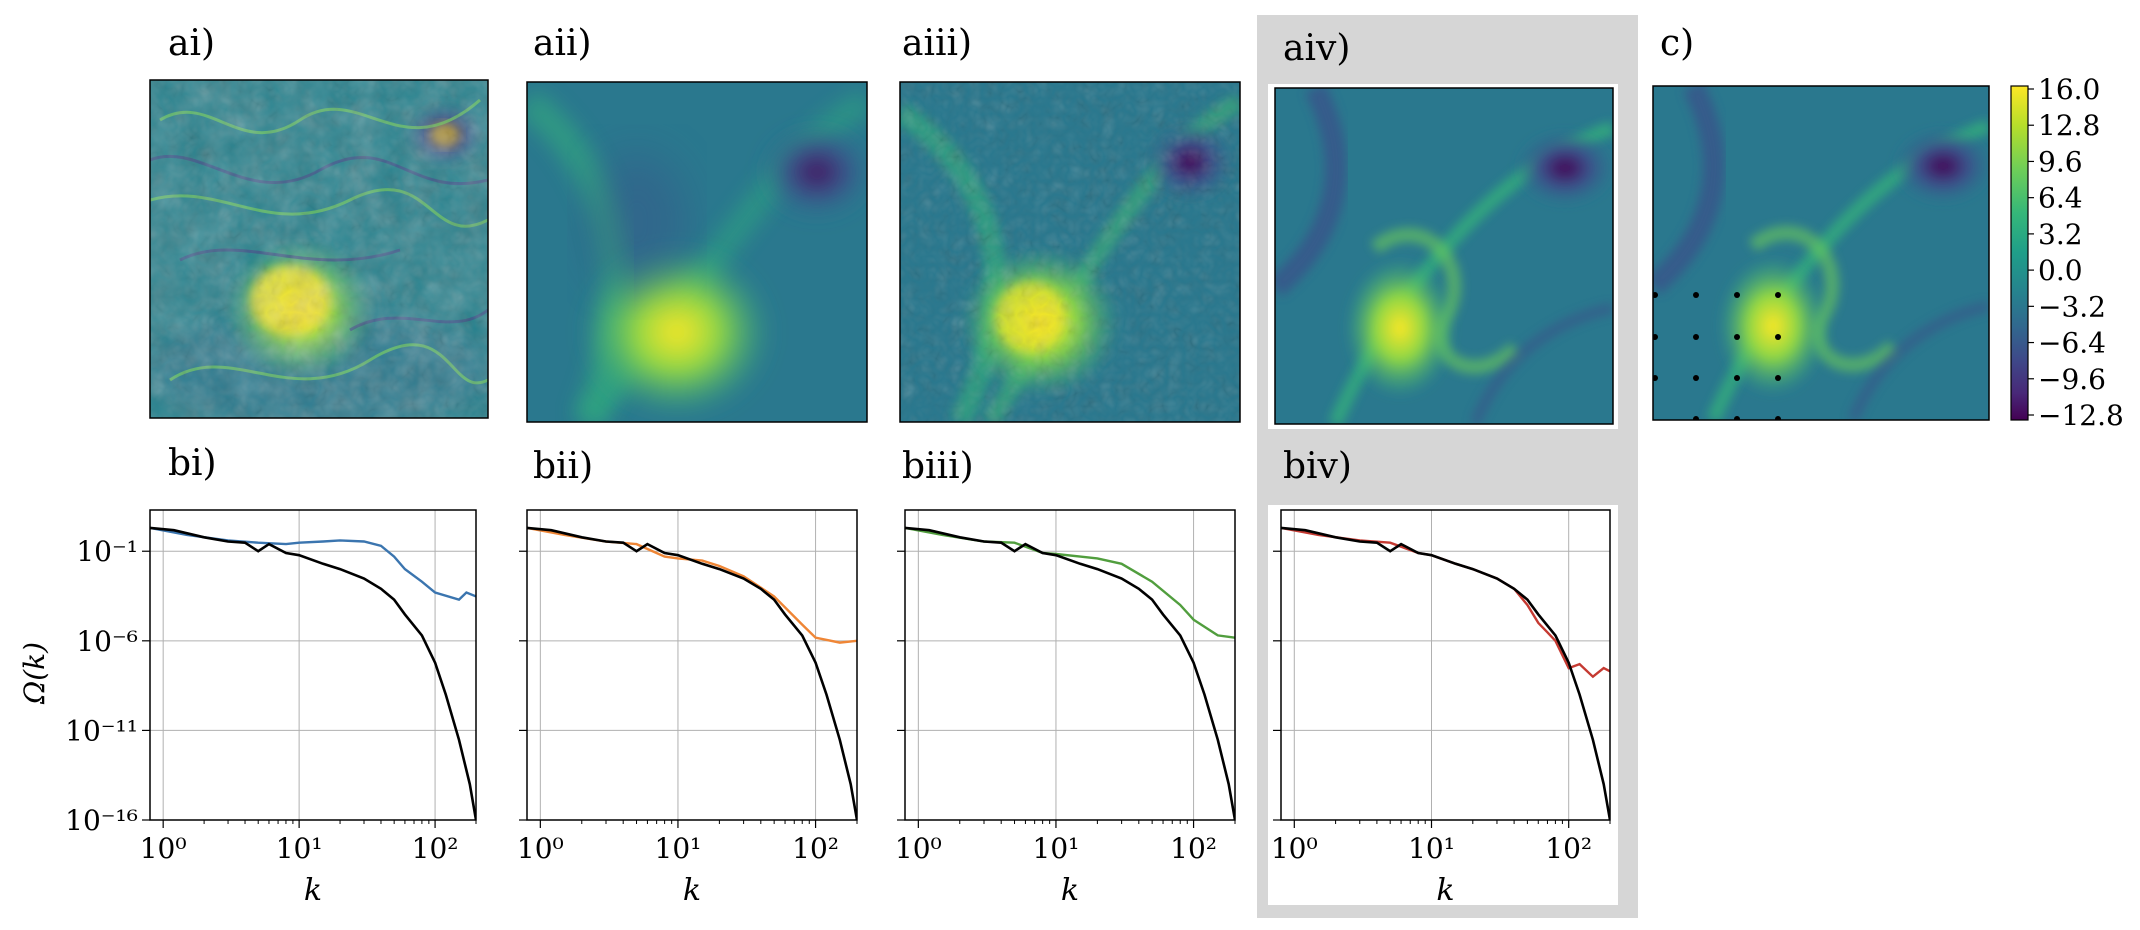  What do you see at coordinates (1317, 466) in the screenshot?
I see `panel-label-biv: biv)` at bounding box center [1317, 466].